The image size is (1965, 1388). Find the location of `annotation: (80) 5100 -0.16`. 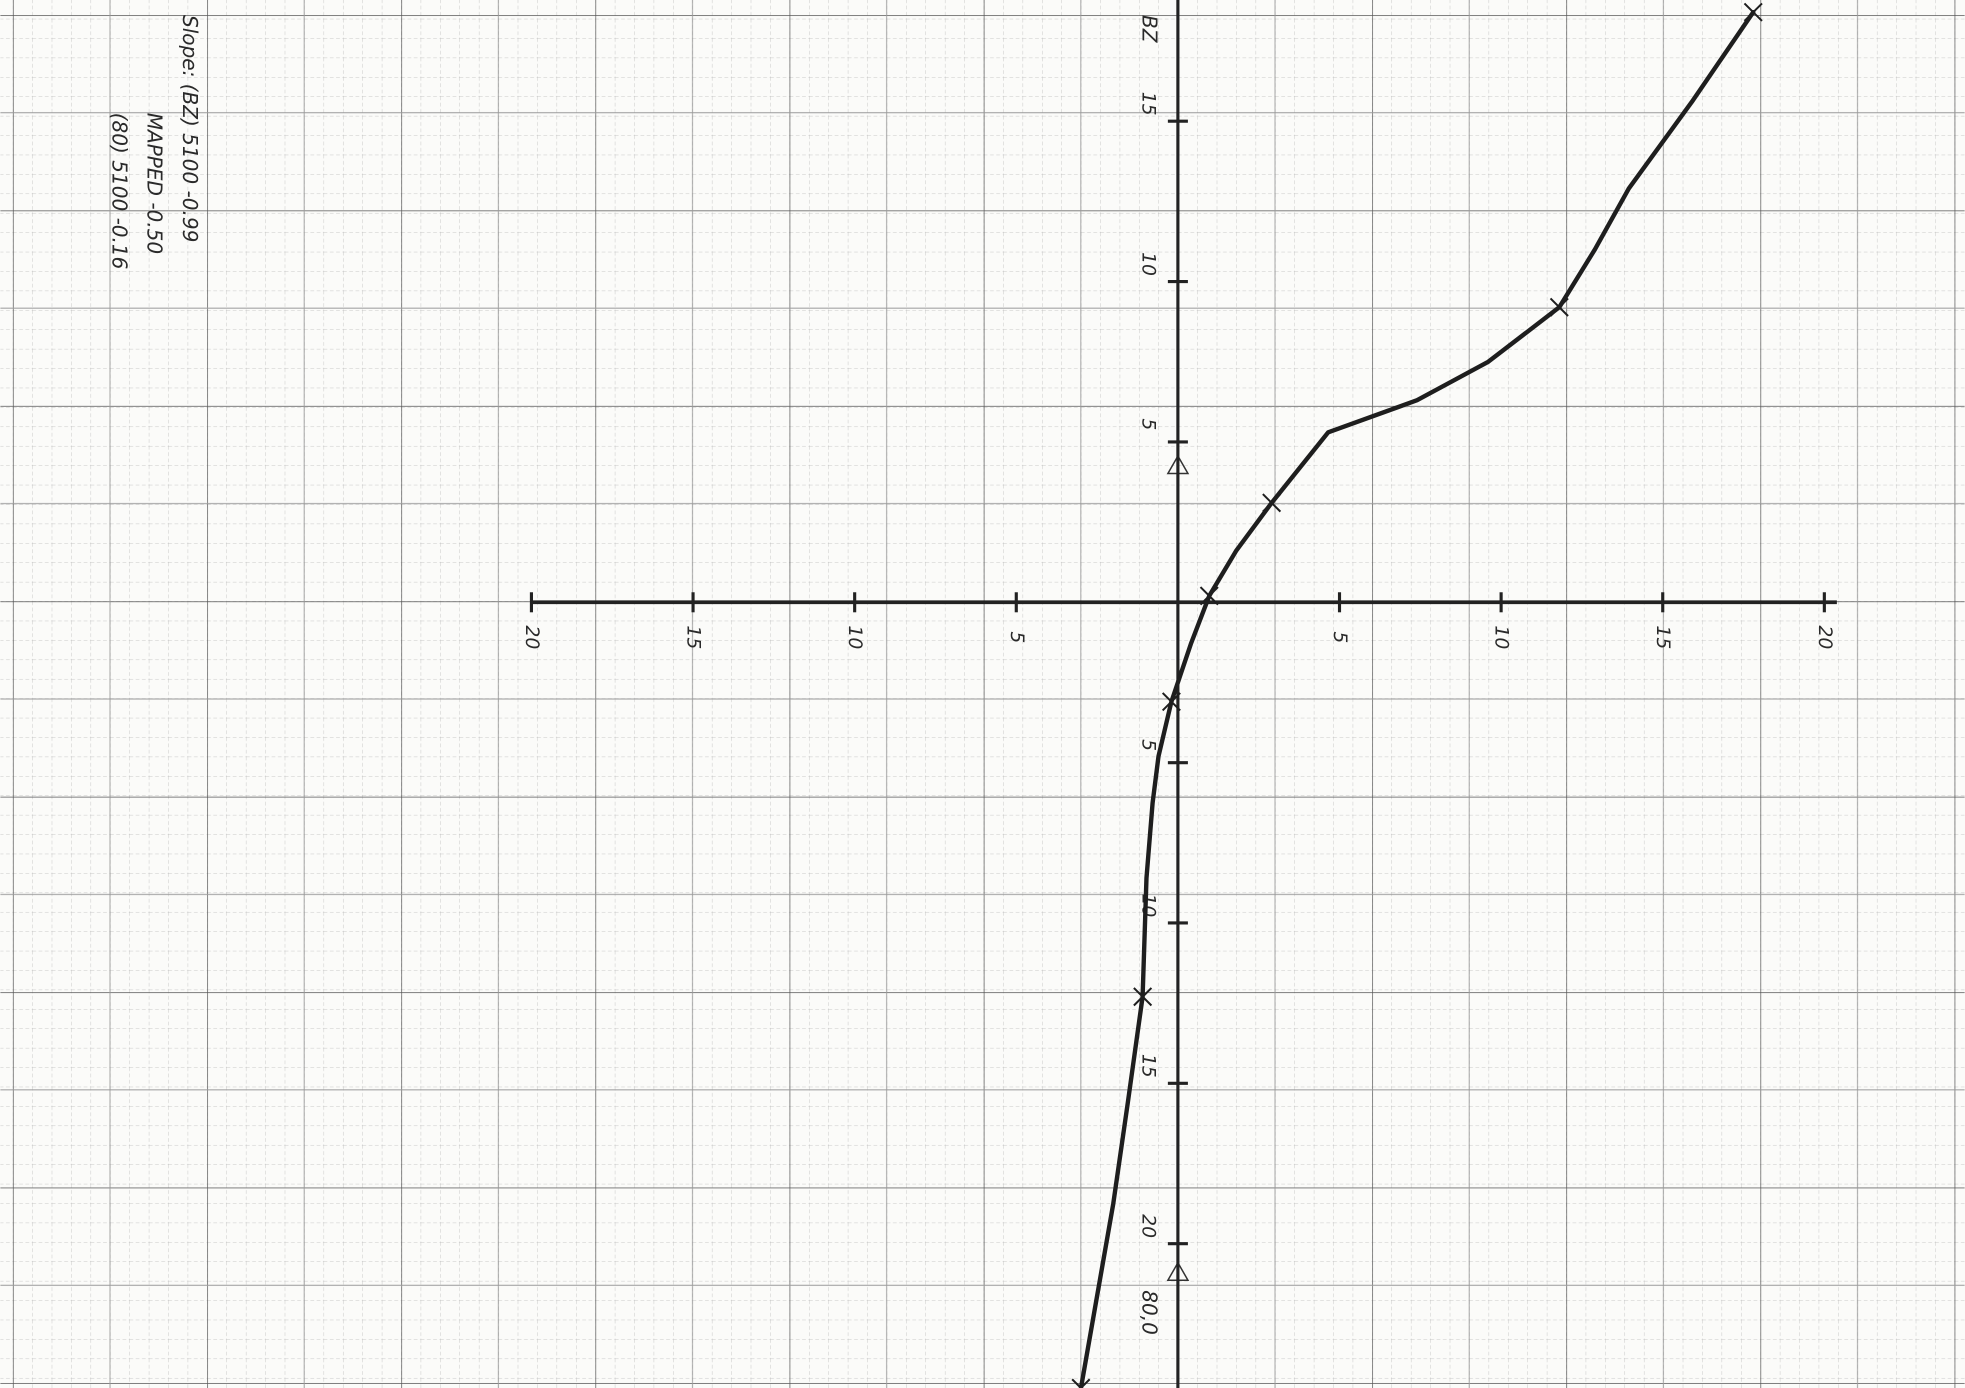

annotation: (80) 5100 -0.16 is located at coordinates (120, 191).